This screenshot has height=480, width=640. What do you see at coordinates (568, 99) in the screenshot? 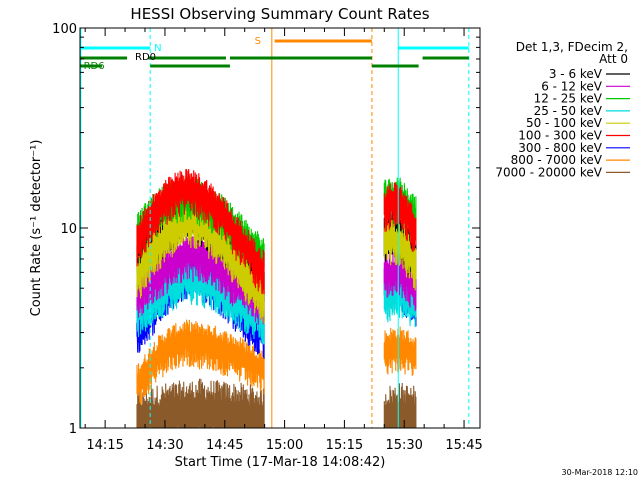
I see `legend-entry-label: 12 - 25 keV` at bounding box center [568, 99].